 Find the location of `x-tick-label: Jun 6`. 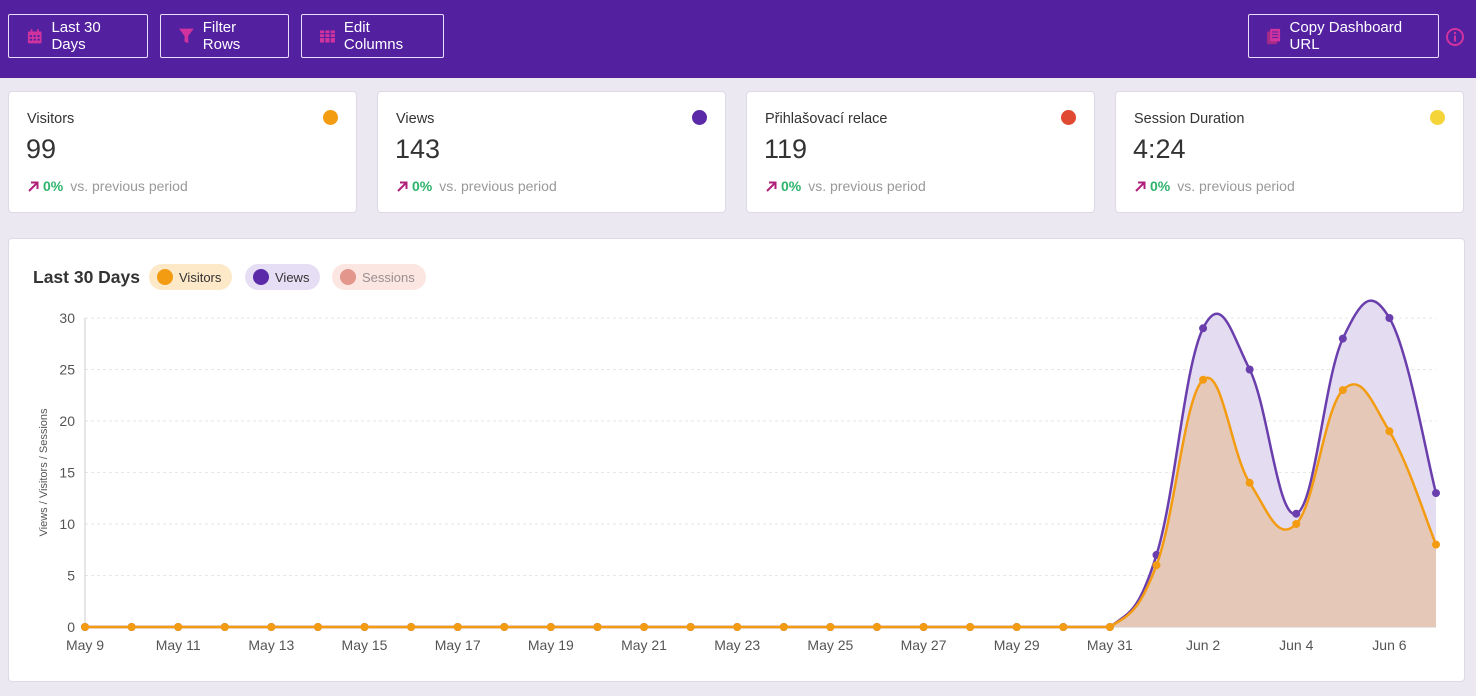

x-tick-label: Jun 6 is located at coordinates (1389, 645).